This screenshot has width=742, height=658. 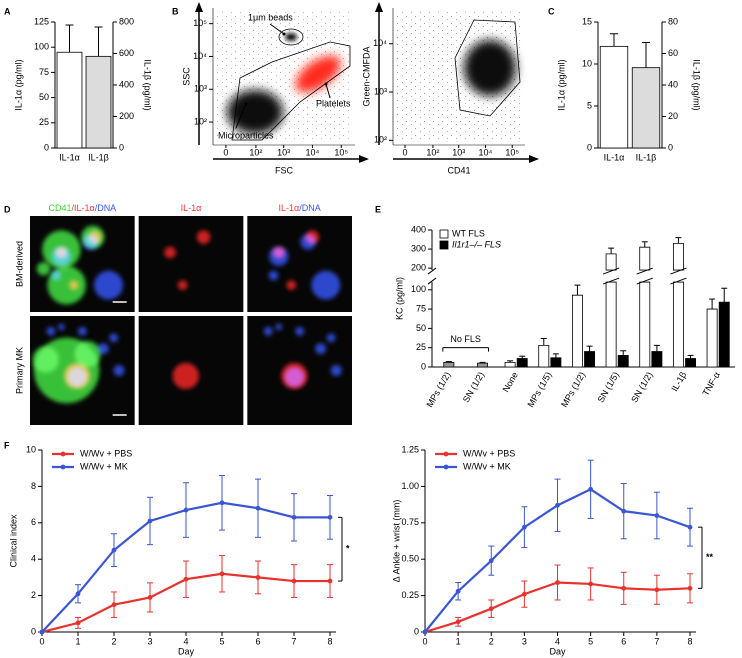 I want to click on y2-tick-label: 600, so click(x=126, y=53).